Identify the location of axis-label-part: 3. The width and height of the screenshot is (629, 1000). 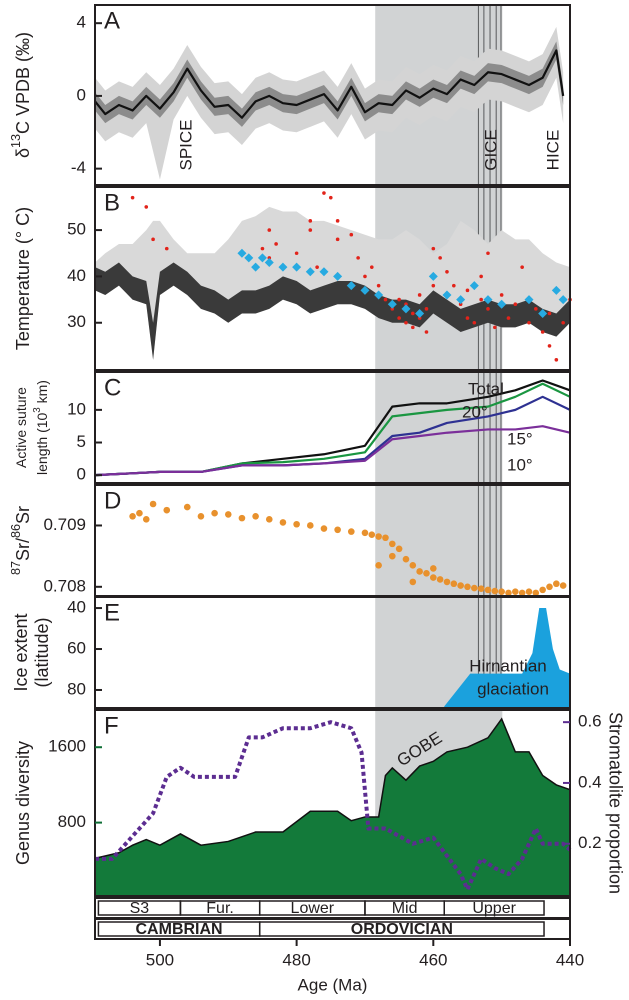
(37, 410).